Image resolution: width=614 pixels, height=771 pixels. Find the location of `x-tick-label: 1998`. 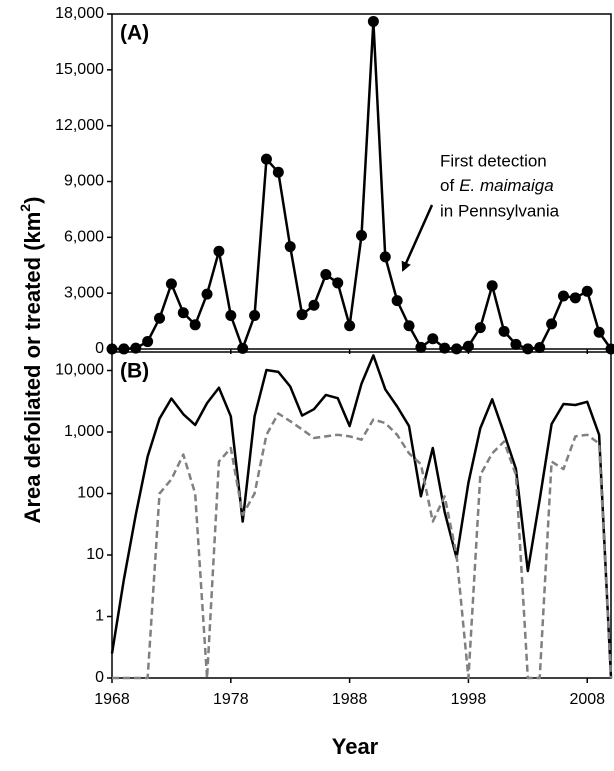

x-tick-label: 1998 is located at coordinates (469, 699).